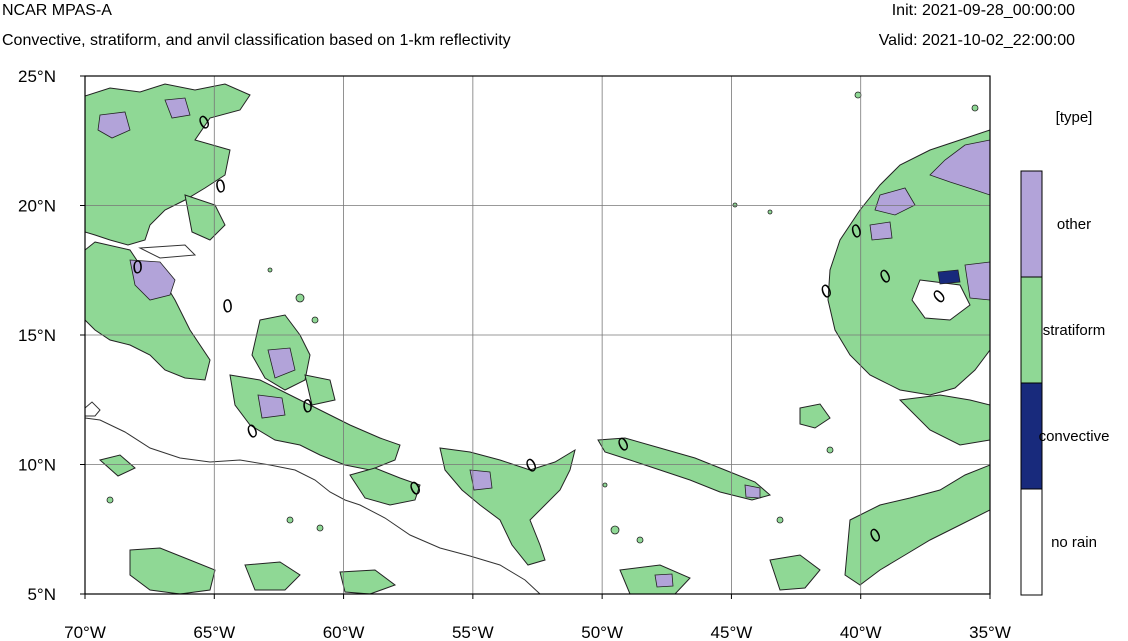 The width and height of the screenshot is (1128, 641). Describe the element at coordinates (473, 632) in the screenshot. I see `x-tick-label: 55°W` at that location.